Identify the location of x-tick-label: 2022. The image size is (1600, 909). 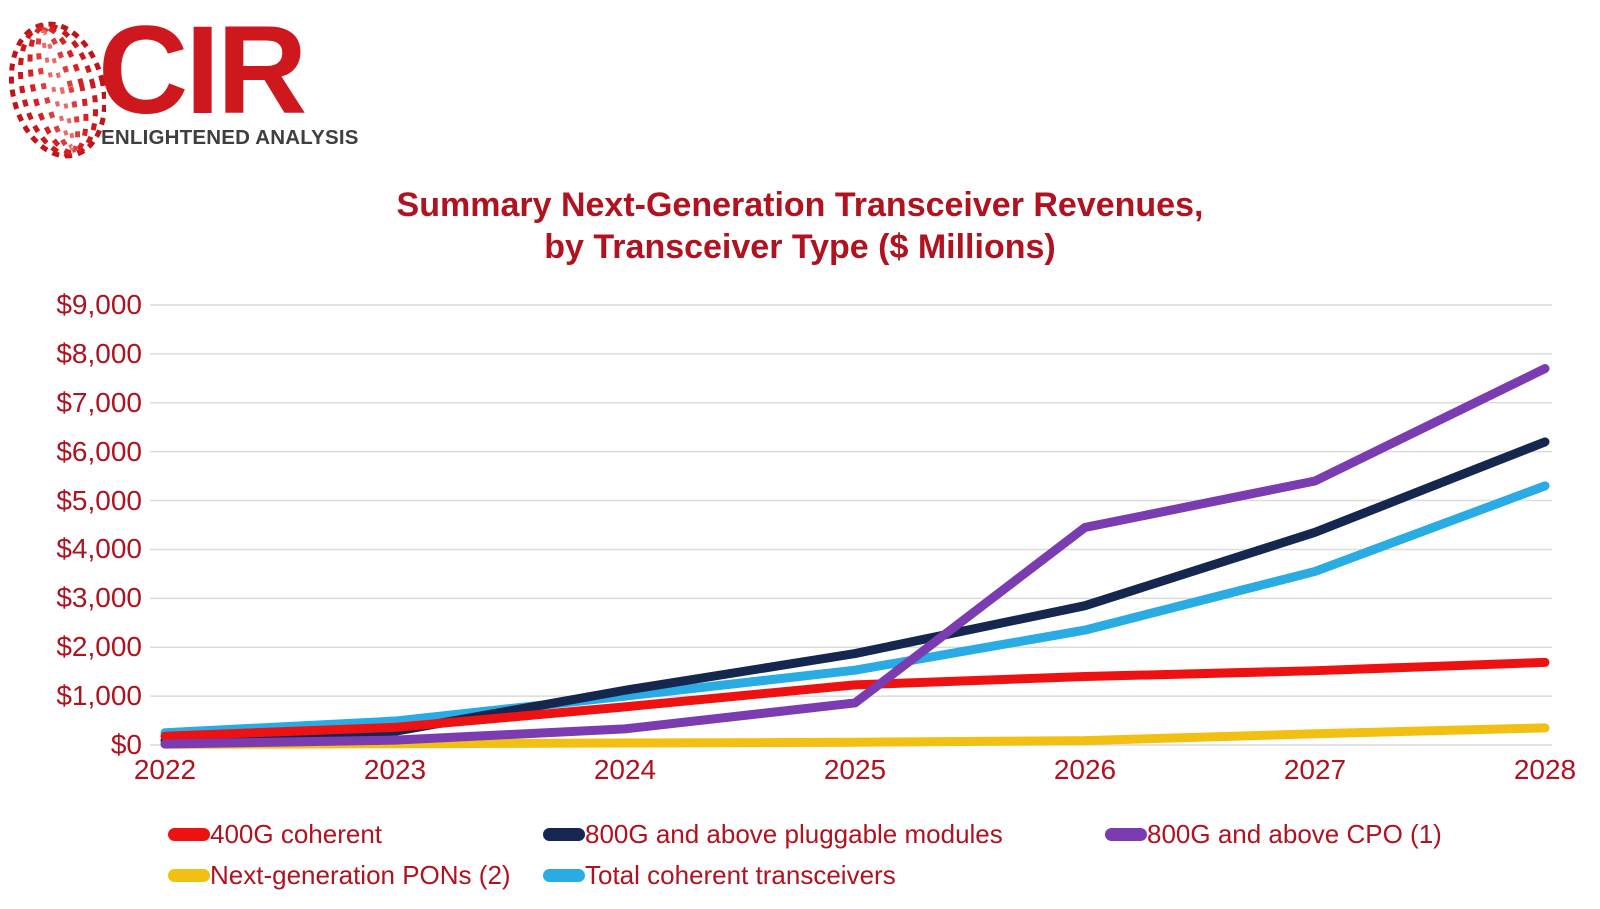
(165, 769).